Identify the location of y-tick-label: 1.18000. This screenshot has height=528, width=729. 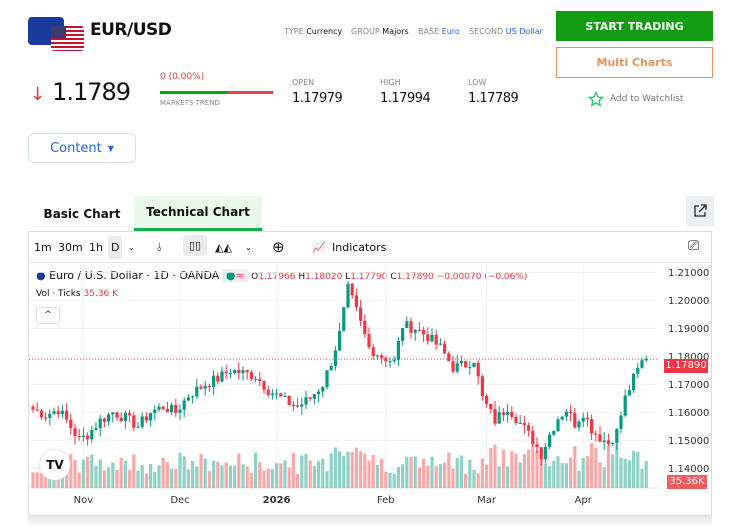
(688, 357).